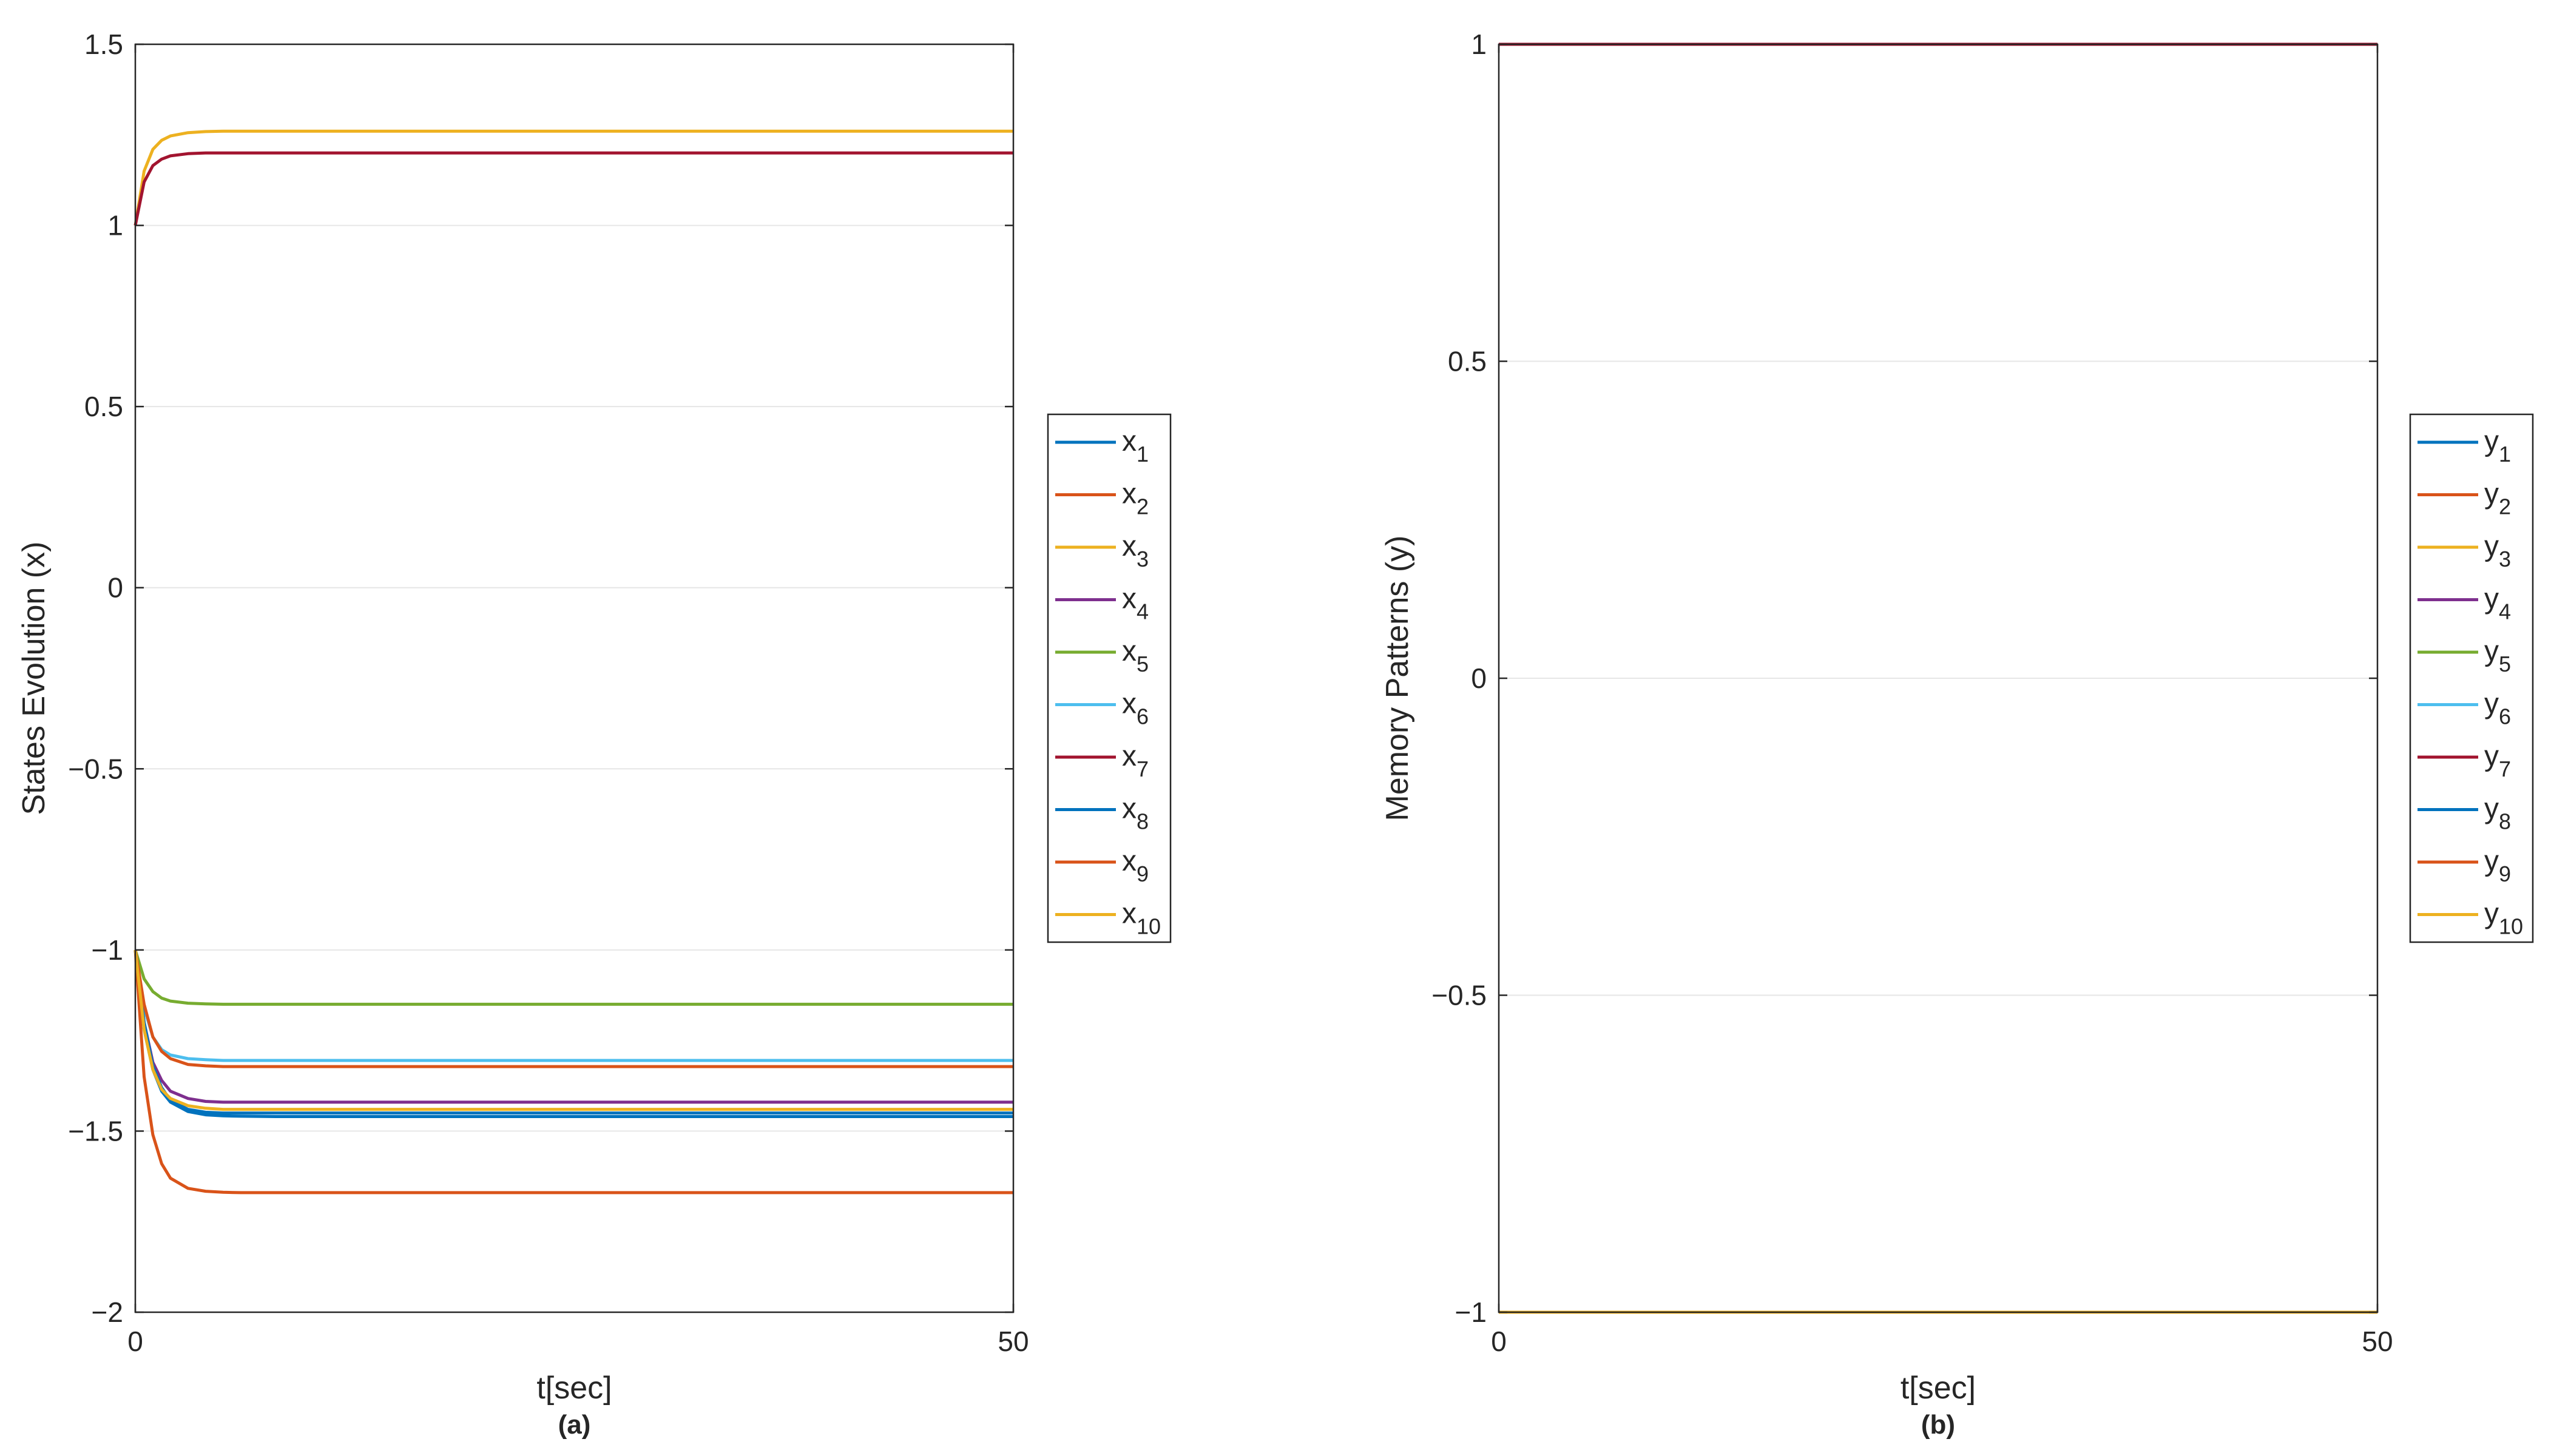 The image size is (2551, 1456). Describe the element at coordinates (34, 678) in the screenshot. I see `y-axis-label: States Evolution (x)` at that location.